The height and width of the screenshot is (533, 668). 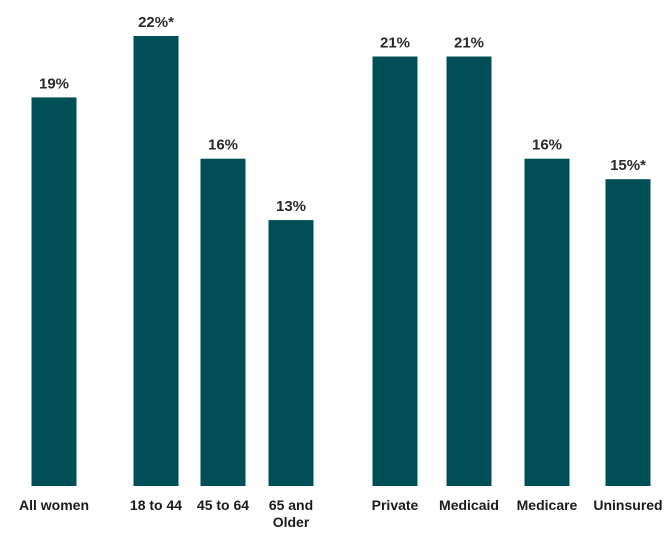 I want to click on tick-label-medicare: Medicare, so click(x=547, y=505).